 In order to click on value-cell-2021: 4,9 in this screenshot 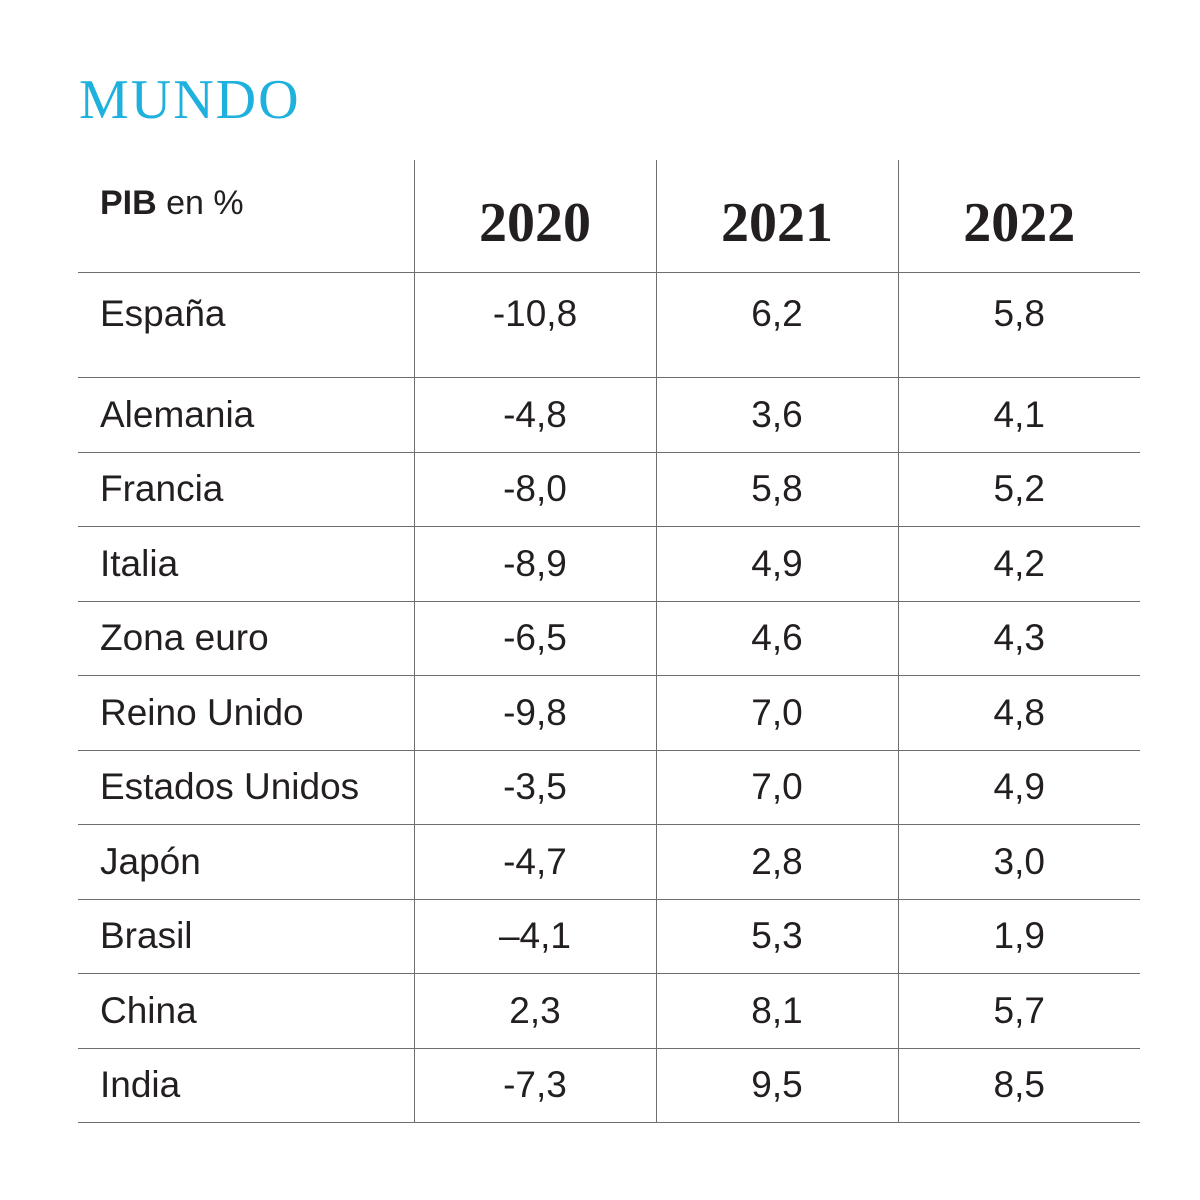, I will do `click(776, 564)`.